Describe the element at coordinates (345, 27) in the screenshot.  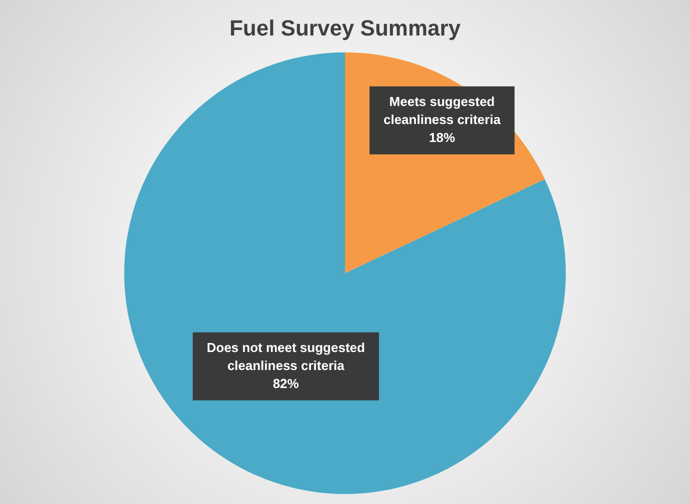
I see `chart-title: Fuel Survey Summary` at that location.